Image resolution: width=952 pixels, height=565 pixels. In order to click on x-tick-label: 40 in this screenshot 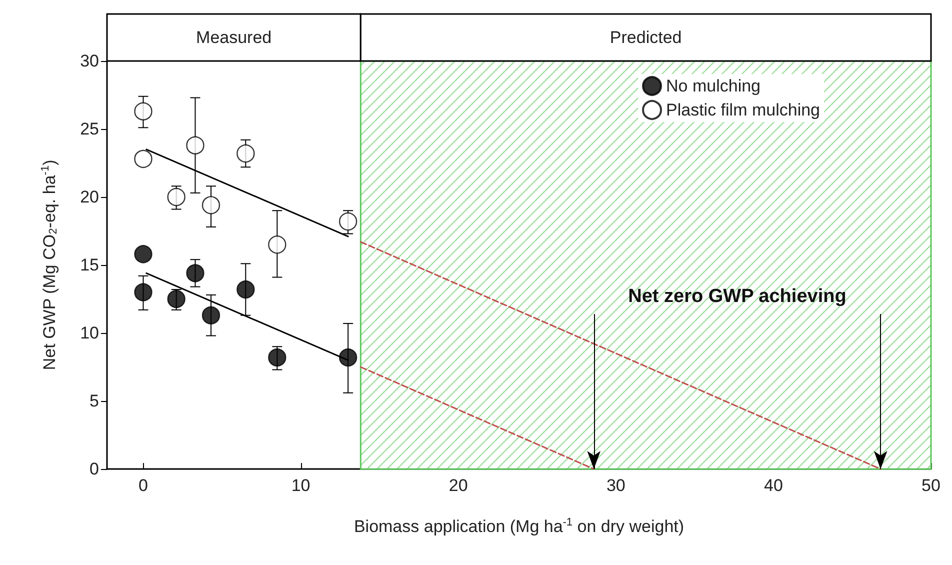, I will do `click(773, 485)`.